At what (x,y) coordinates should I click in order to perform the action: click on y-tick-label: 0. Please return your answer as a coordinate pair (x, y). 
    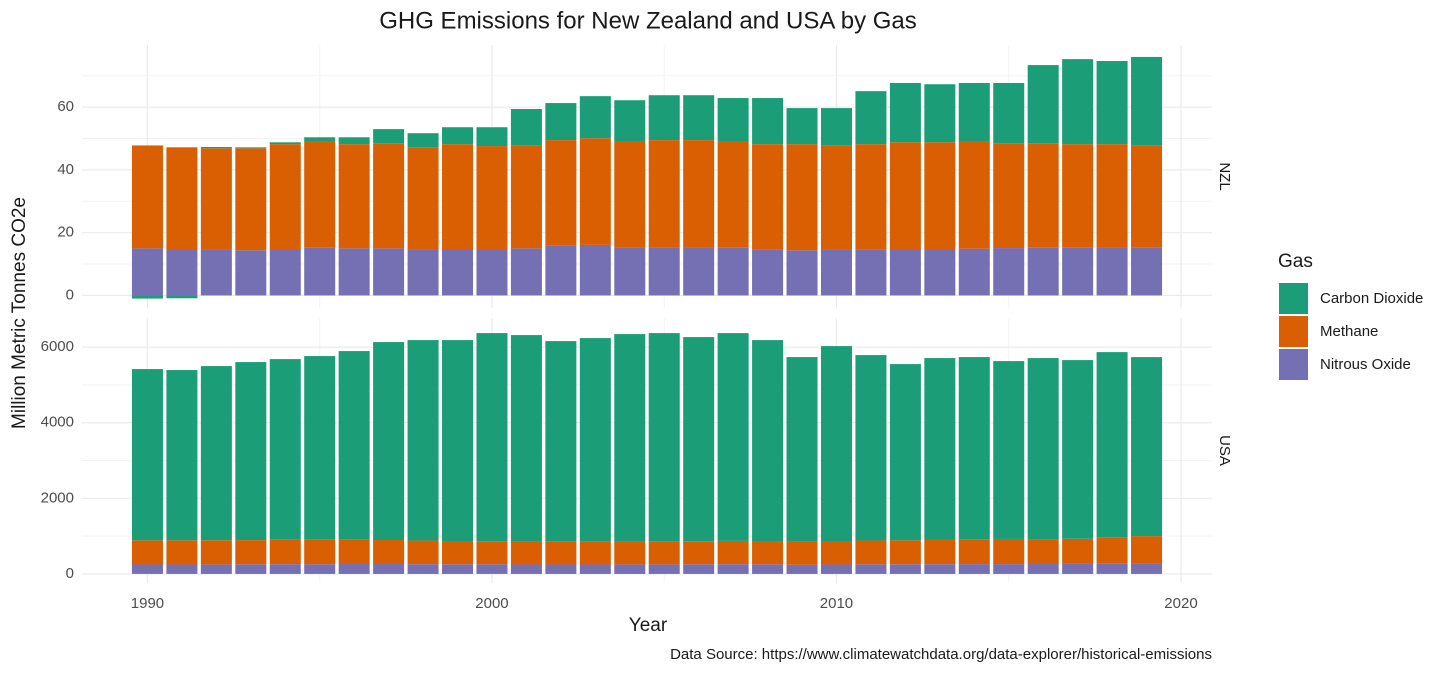
    Looking at the image, I should click on (70, 294).